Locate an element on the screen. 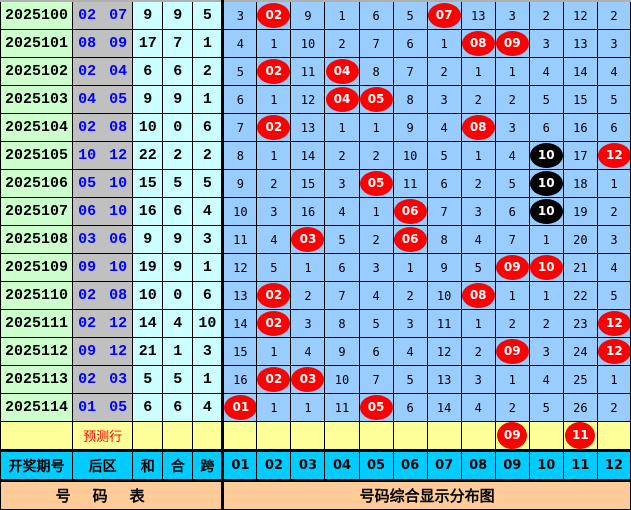 The width and height of the screenshot is (631, 510). back-zone-numbers: 02 04 is located at coordinates (103, 71).